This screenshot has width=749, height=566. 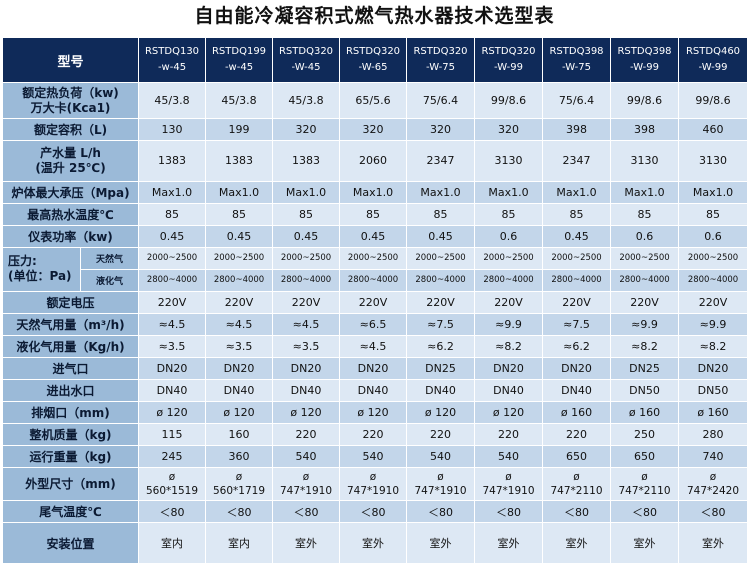 What do you see at coordinates (70, 92) in the screenshot?
I see `cell-line: 额定热负荷（kw)` at bounding box center [70, 92].